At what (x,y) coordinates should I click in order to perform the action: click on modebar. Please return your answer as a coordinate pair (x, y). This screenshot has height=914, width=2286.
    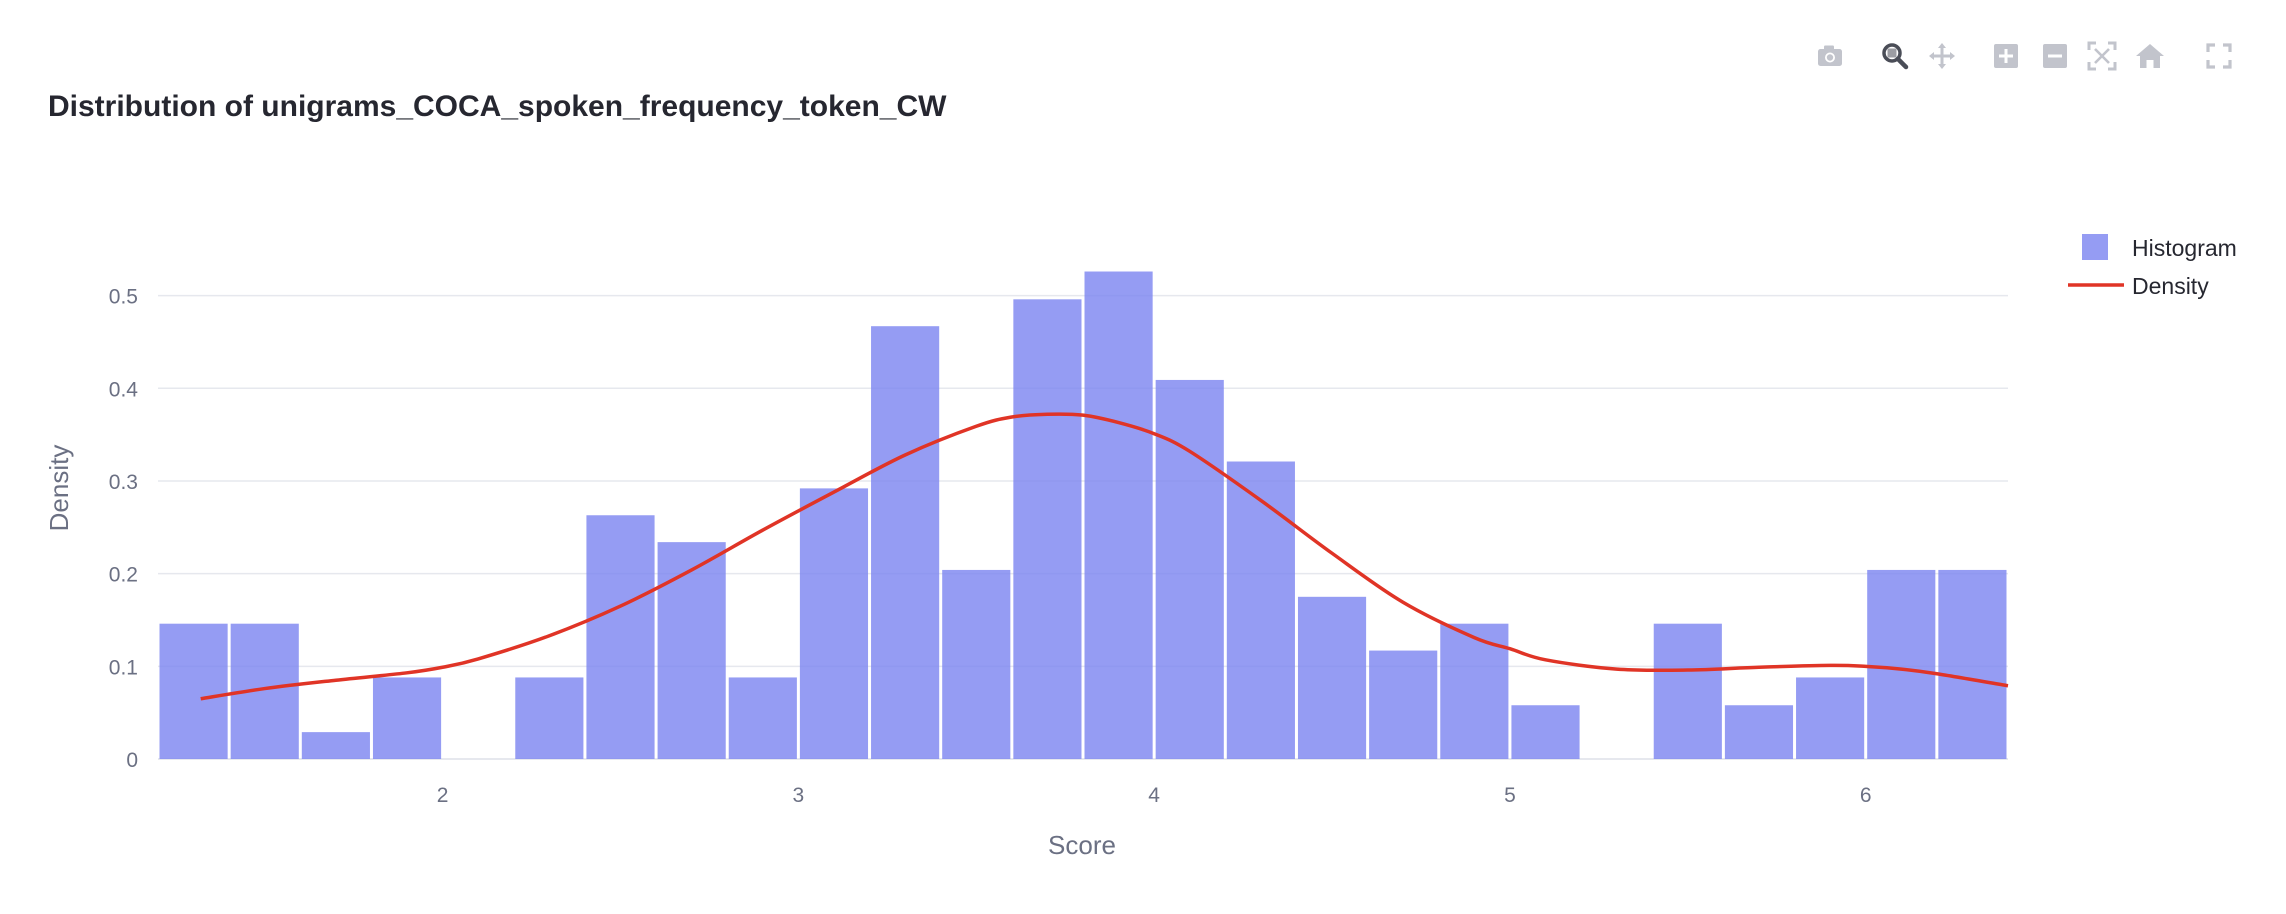
    Looking at the image, I should click on (2030, 56).